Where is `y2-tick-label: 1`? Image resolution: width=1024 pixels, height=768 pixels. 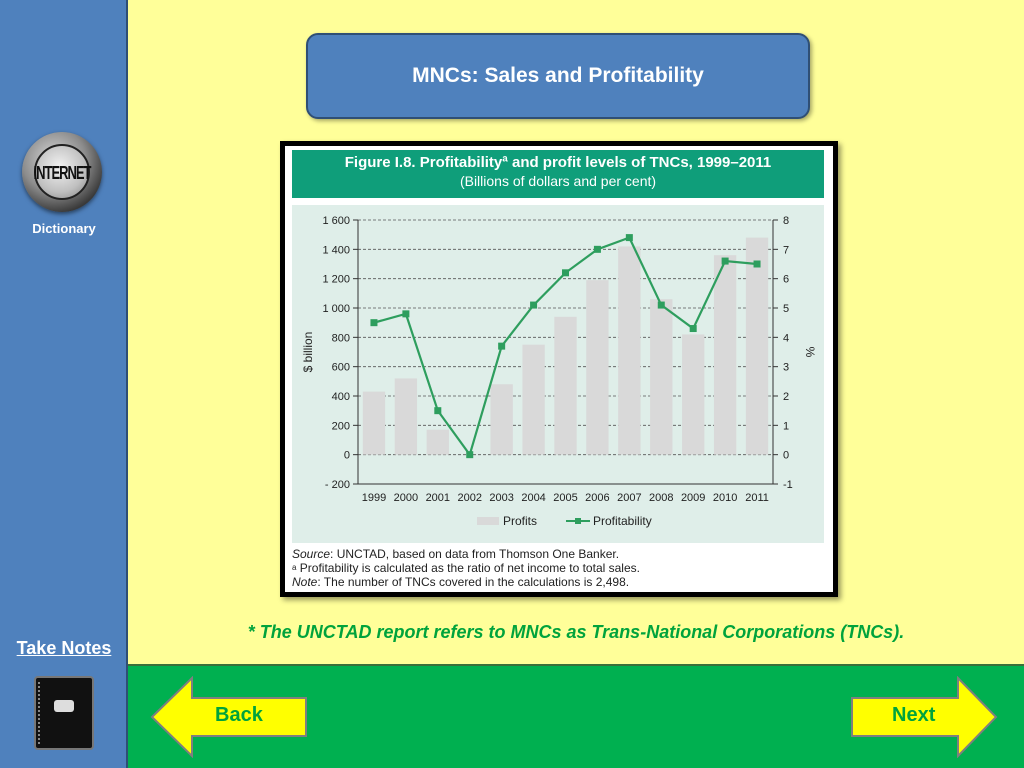 y2-tick-label: 1 is located at coordinates (786, 426).